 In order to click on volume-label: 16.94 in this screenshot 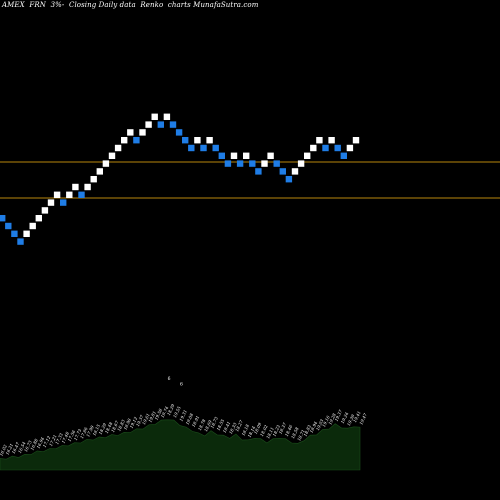, I will do `click(41, 442)`.